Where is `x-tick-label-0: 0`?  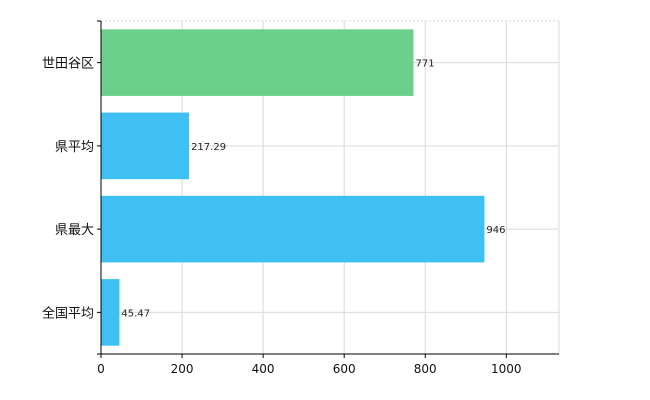 x-tick-label-0: 0 is located at coordinates (101, 369).